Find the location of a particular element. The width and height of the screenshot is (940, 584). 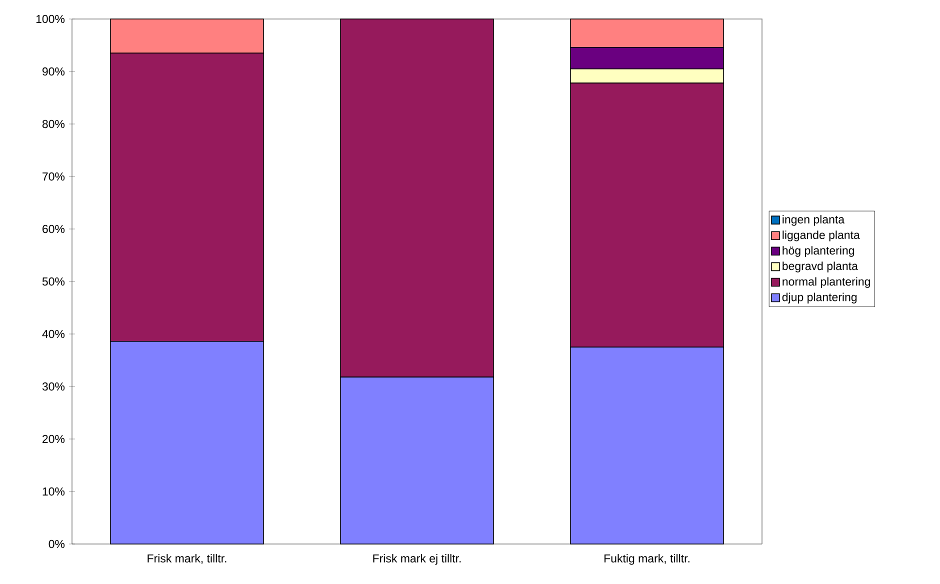

y-tick-label: 80% is located at coordinates (53, 124).